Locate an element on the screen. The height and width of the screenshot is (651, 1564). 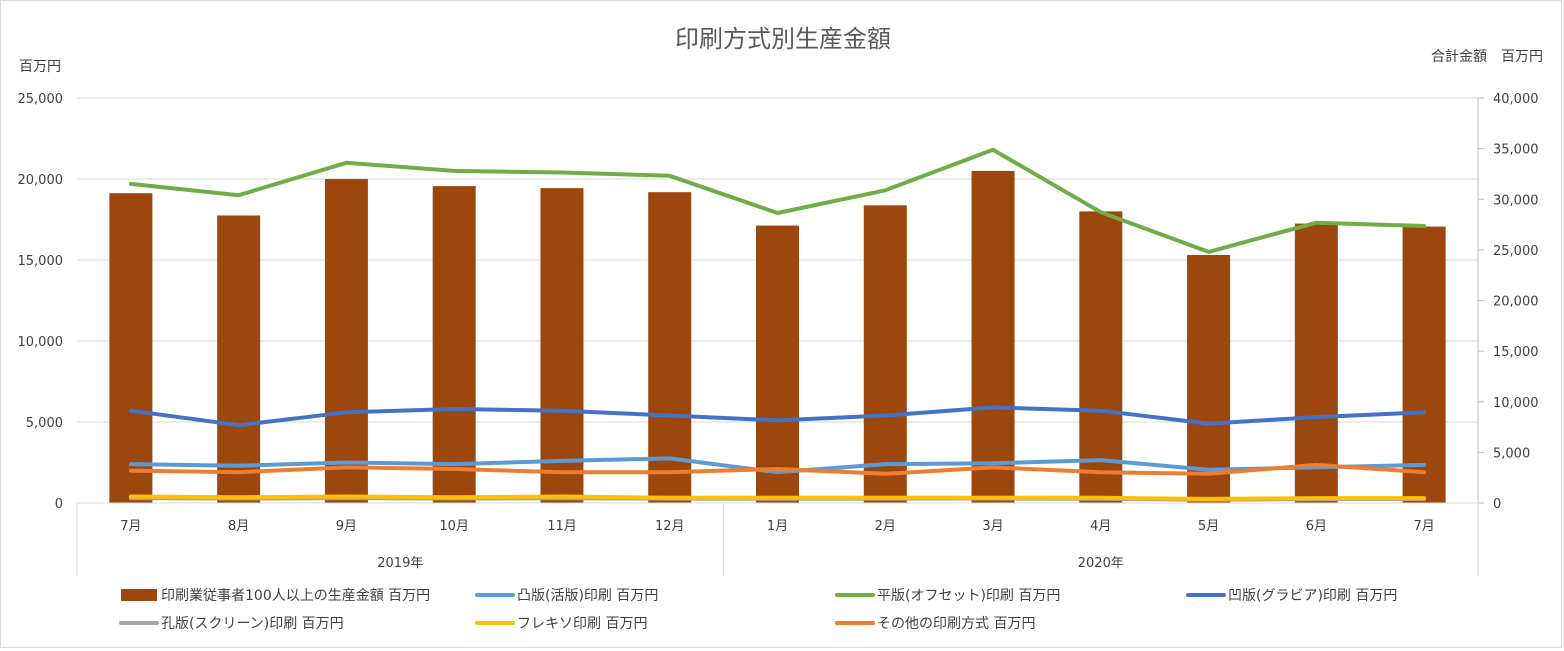
y-left-tick-label: 25,000 is located at coordinates (41, 99).